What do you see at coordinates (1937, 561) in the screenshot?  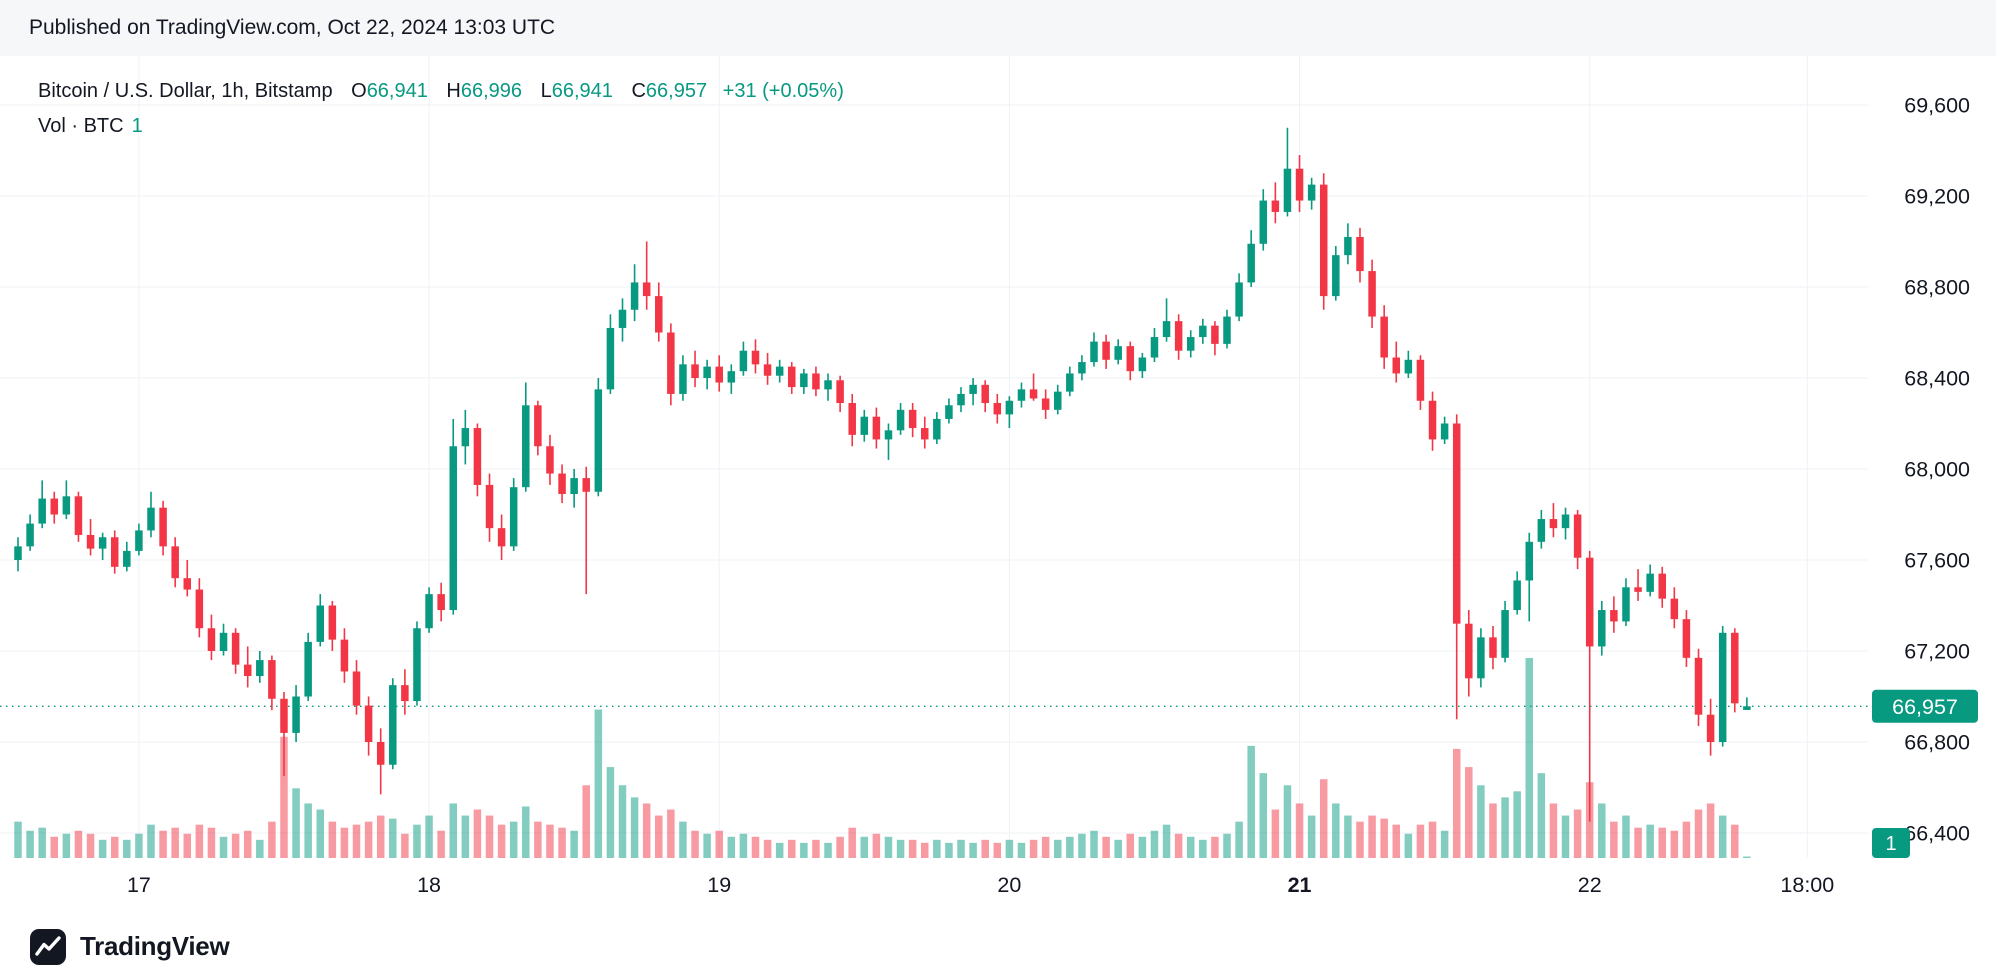 I see `y-axis-label: 67,600` at bounding box center [1937, 561].